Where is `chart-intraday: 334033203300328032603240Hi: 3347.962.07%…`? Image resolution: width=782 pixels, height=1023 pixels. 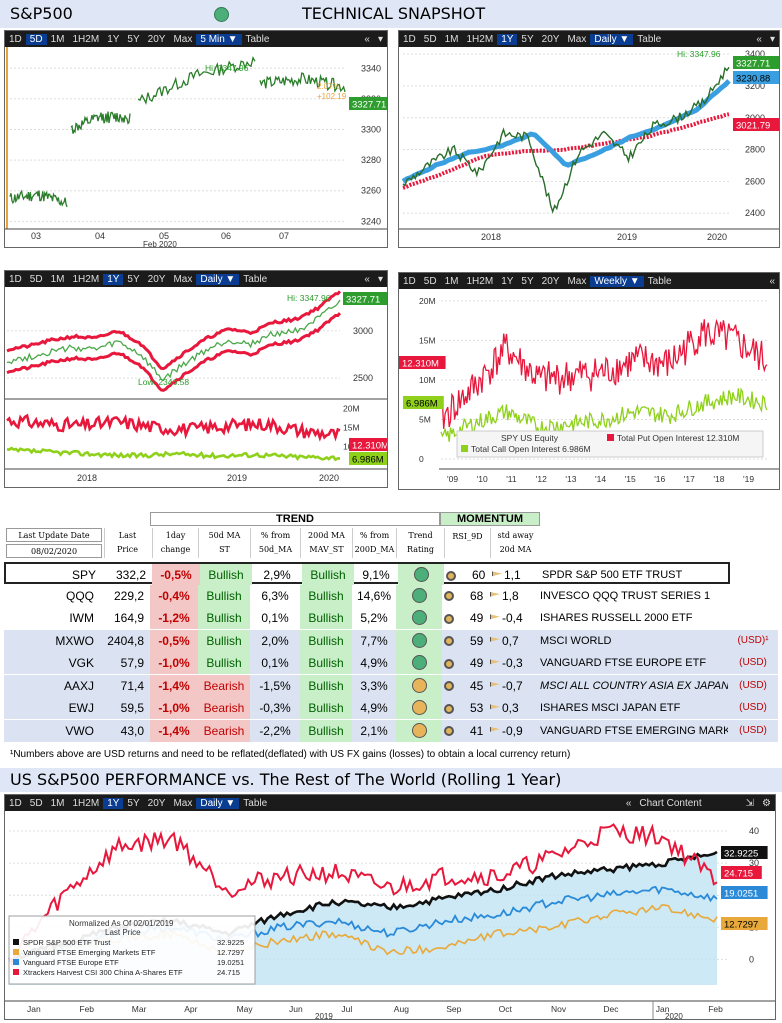
chart-intraday: 334033203300328032603240Hi: 3347.962.07%… is located at coordinates (196, 147).